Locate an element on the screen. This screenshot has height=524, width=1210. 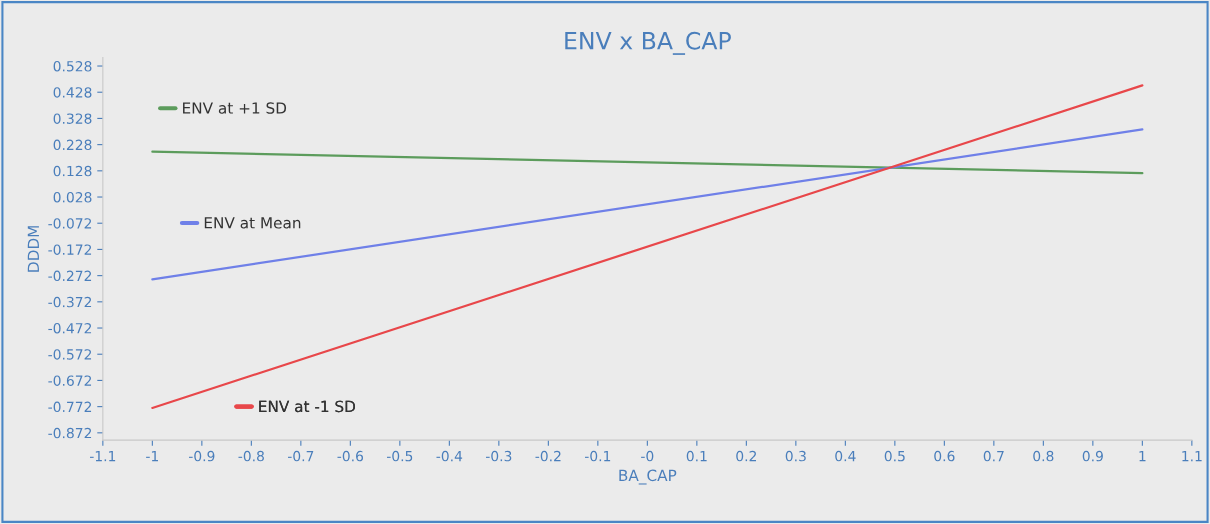
x-tick-label: 0.3 is located at coordinates (795, 456).